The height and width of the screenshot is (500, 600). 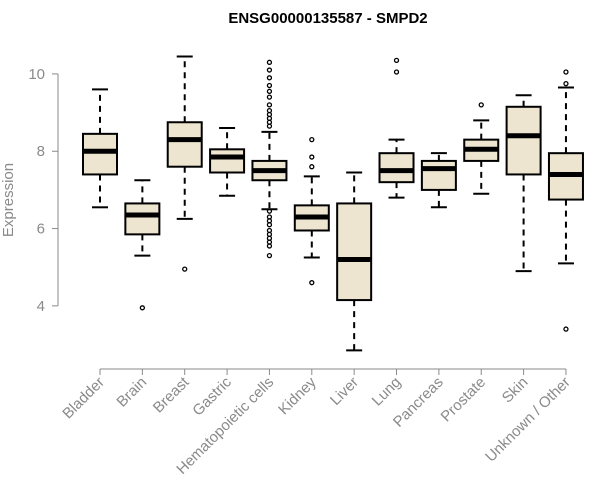 What do you see at coordinates (142, 245) in the screenshot?
I see `box-brain` at bounding box center [142, 245].